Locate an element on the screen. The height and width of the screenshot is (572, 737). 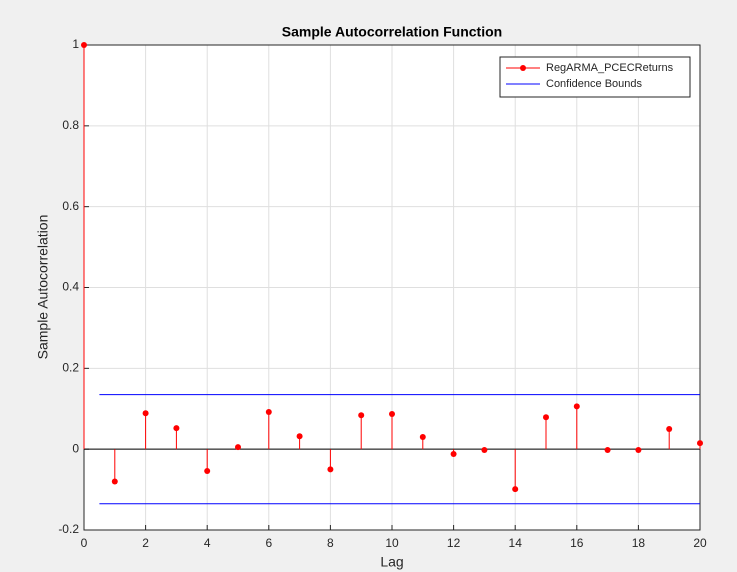
x-tick-label: 0 is located at coordinates (84, 543).